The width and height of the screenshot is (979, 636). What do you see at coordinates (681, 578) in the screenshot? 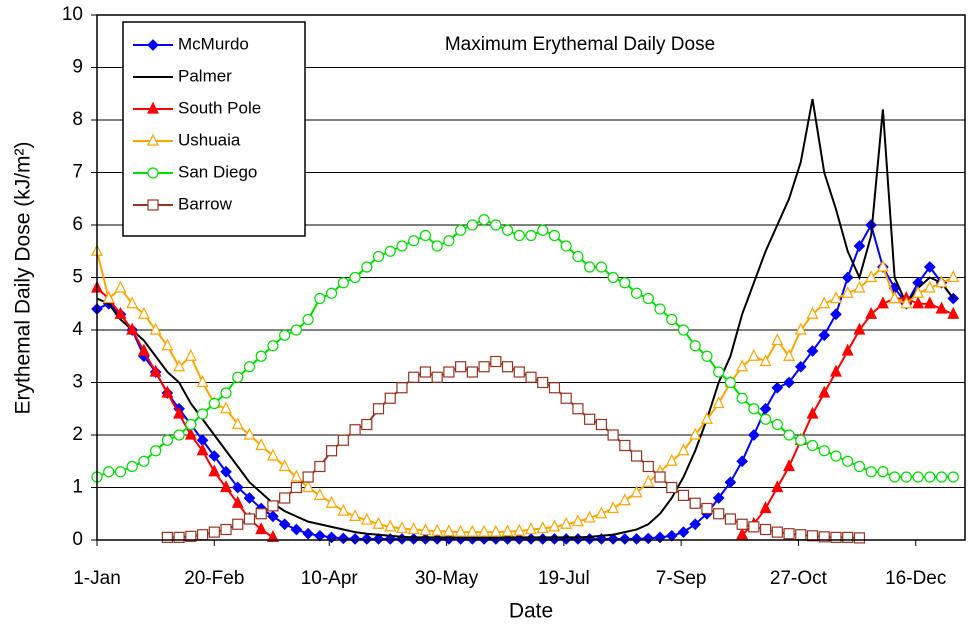
I see `x-tick-label: 7-Sep` at bounding box center [681, 578].